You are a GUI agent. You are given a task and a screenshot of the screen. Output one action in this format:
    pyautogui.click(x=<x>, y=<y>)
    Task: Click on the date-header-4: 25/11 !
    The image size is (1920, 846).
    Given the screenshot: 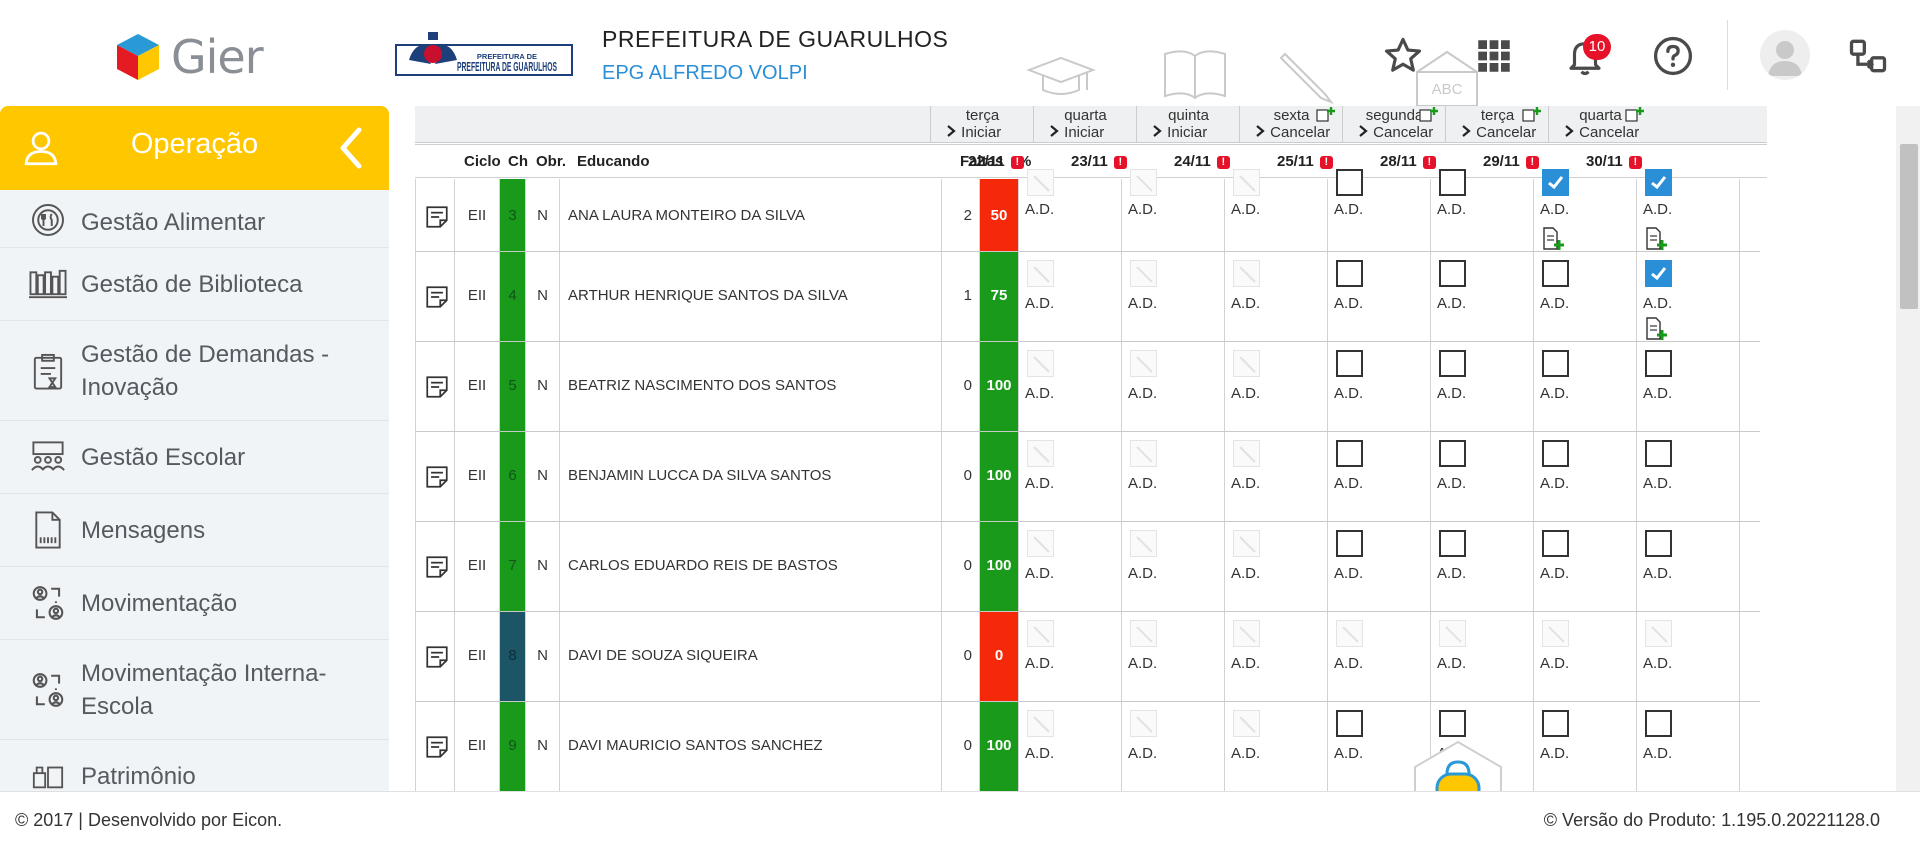 What is the action you would take?
    pyautogui.click(x=1305, y=161)
    